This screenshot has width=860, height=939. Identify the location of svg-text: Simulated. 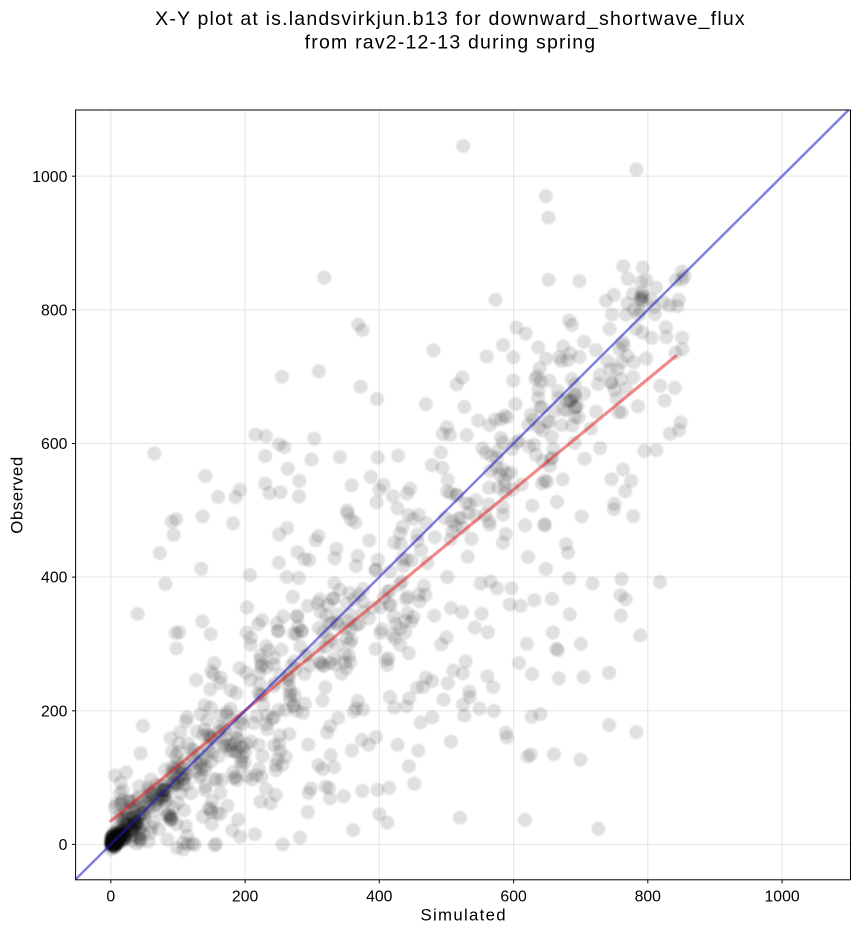
(464, 914).